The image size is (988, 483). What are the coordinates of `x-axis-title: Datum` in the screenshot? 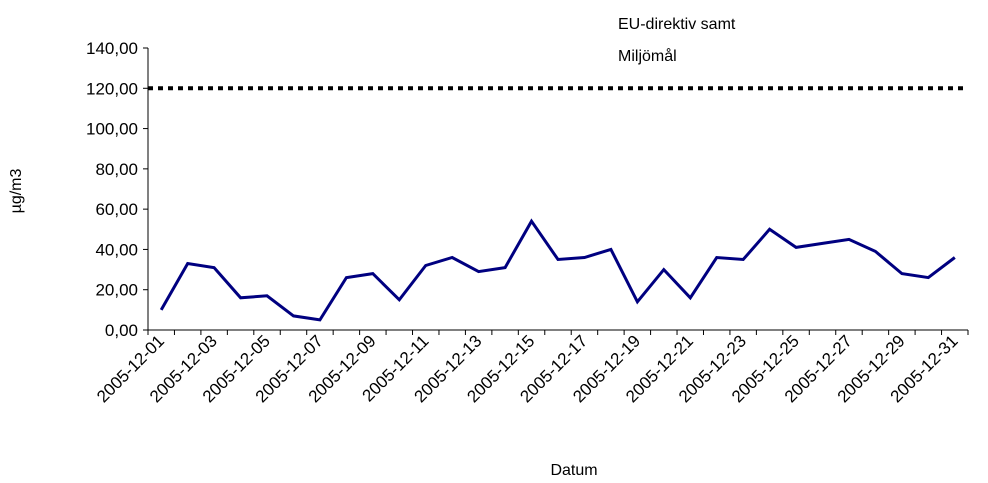 It's located at (573, 470).